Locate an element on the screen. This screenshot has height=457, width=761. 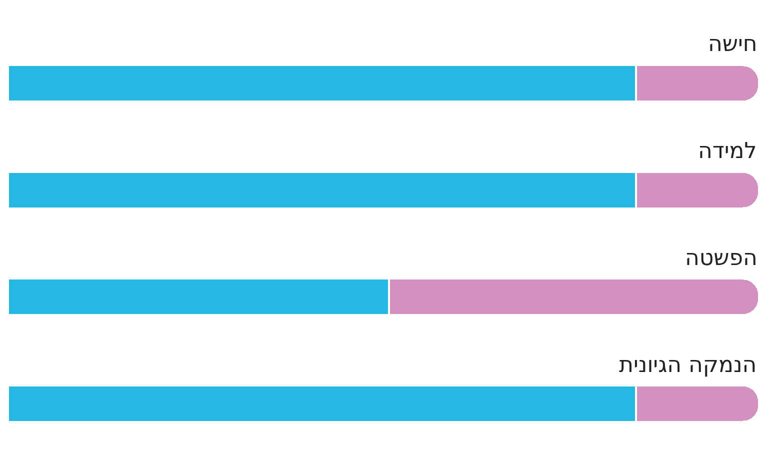
y-tick-label: למידה is located at coordinates (727, 151).